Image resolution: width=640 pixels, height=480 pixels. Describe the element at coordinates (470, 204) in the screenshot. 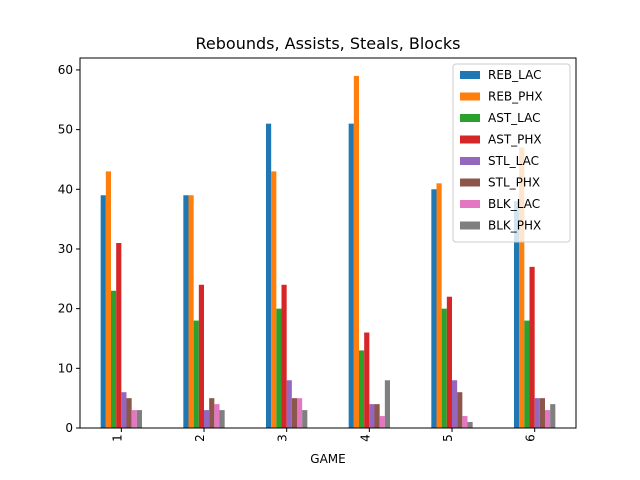

I see `legend-swatch-blk-lac` at that location.